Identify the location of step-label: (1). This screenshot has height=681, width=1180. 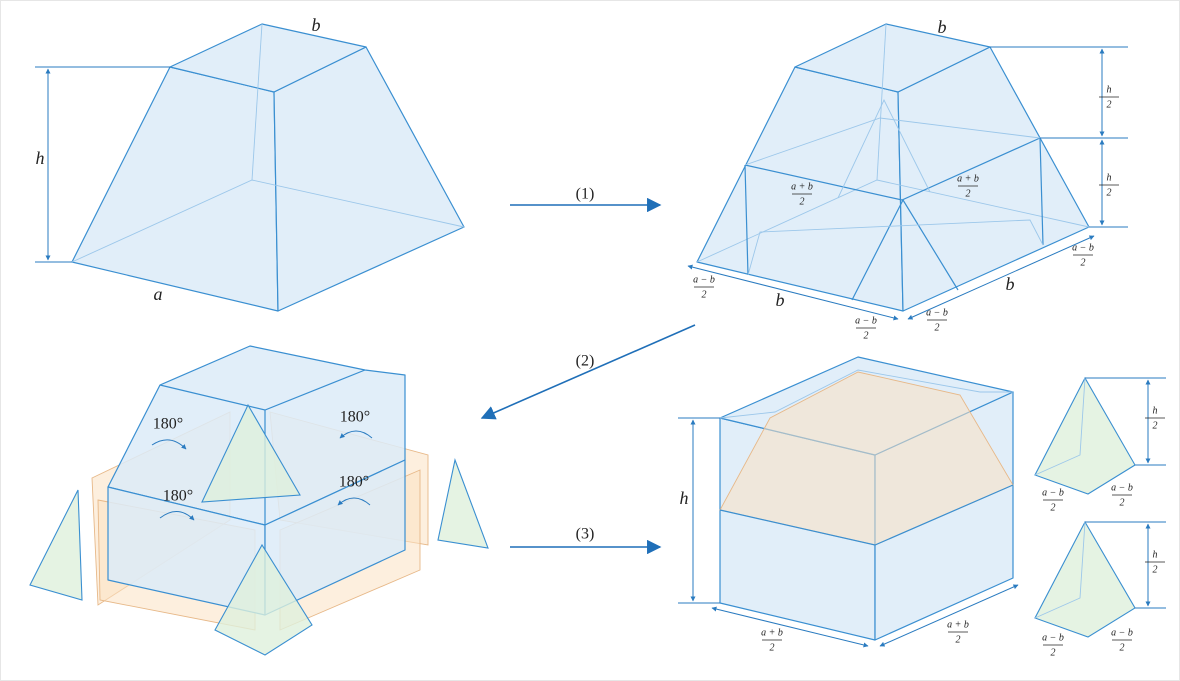
(585, 194).